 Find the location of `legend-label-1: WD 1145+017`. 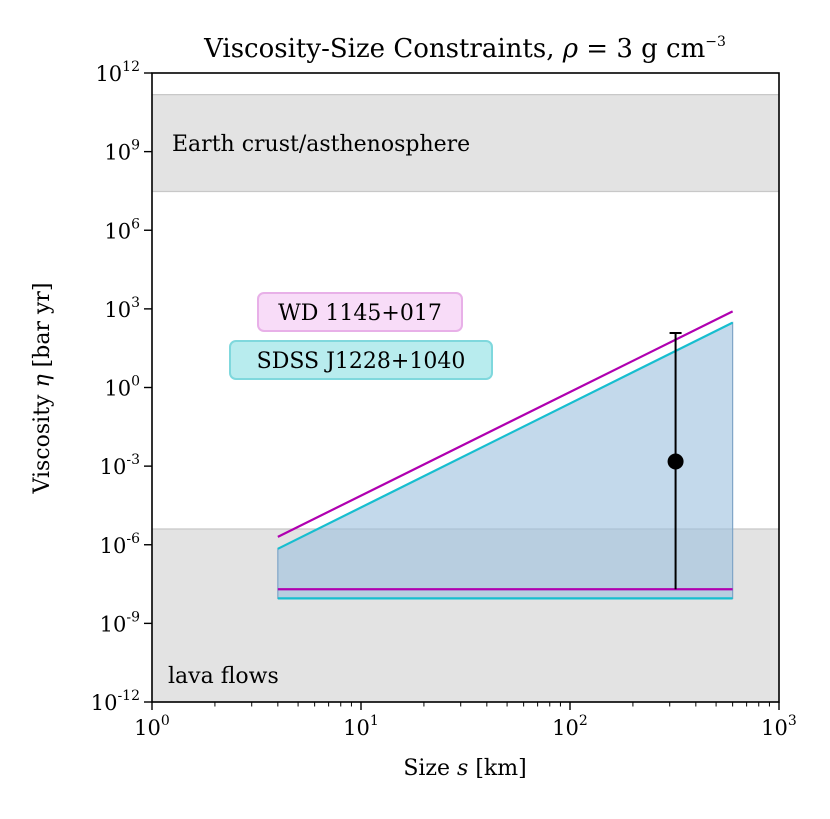

legend-label-1: WD 1145+017 is located at coordinates (360, 313).